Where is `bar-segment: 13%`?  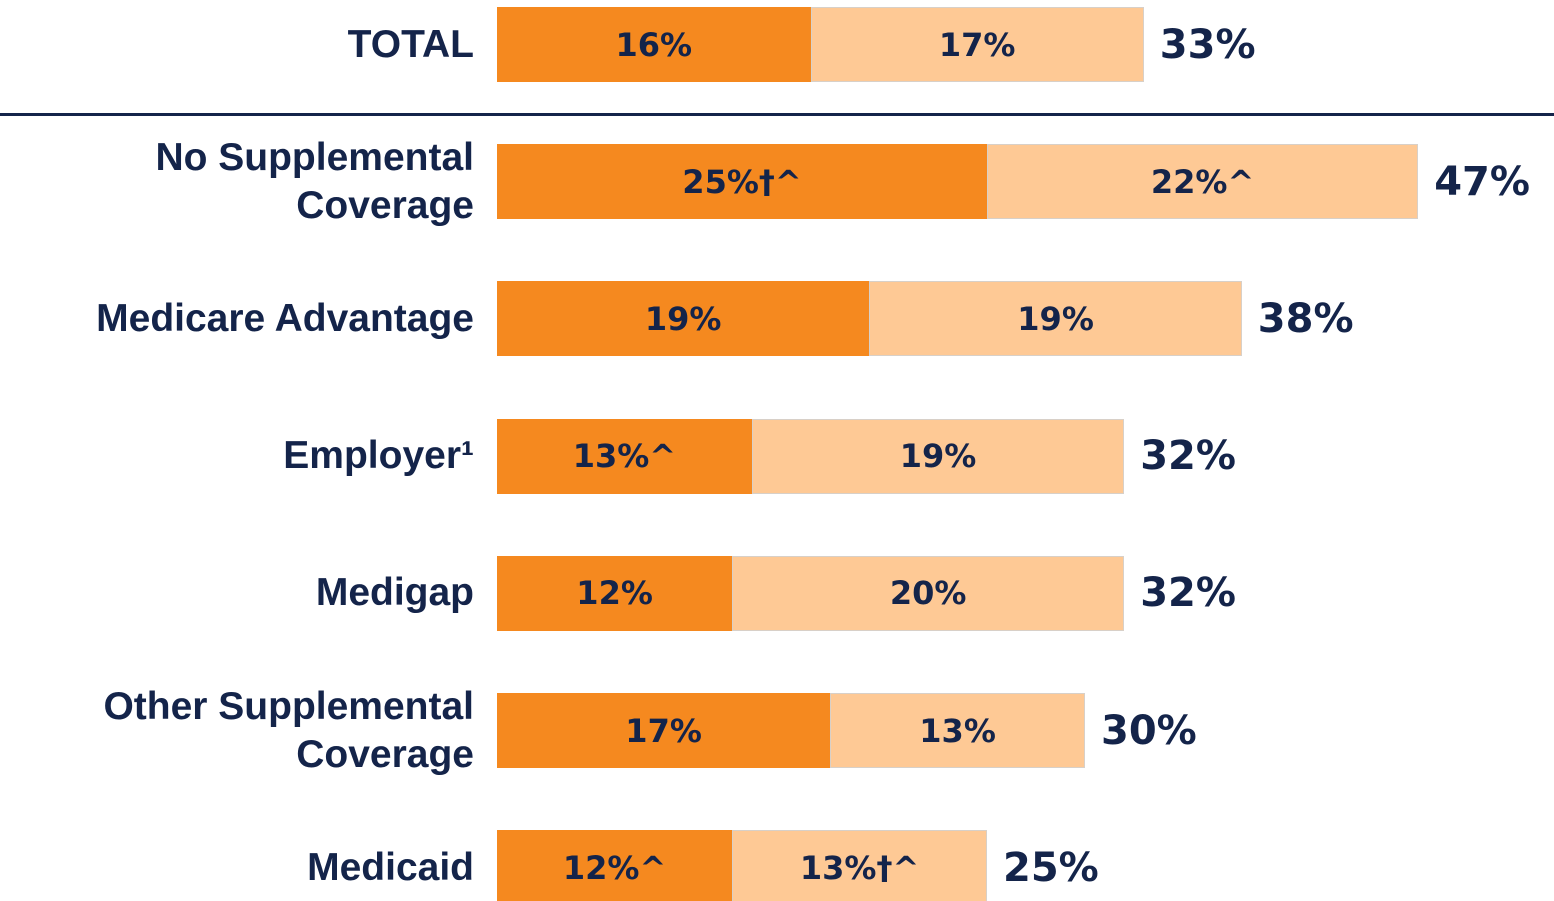
bar-segment: 13% is located at coordinates (957, 730).